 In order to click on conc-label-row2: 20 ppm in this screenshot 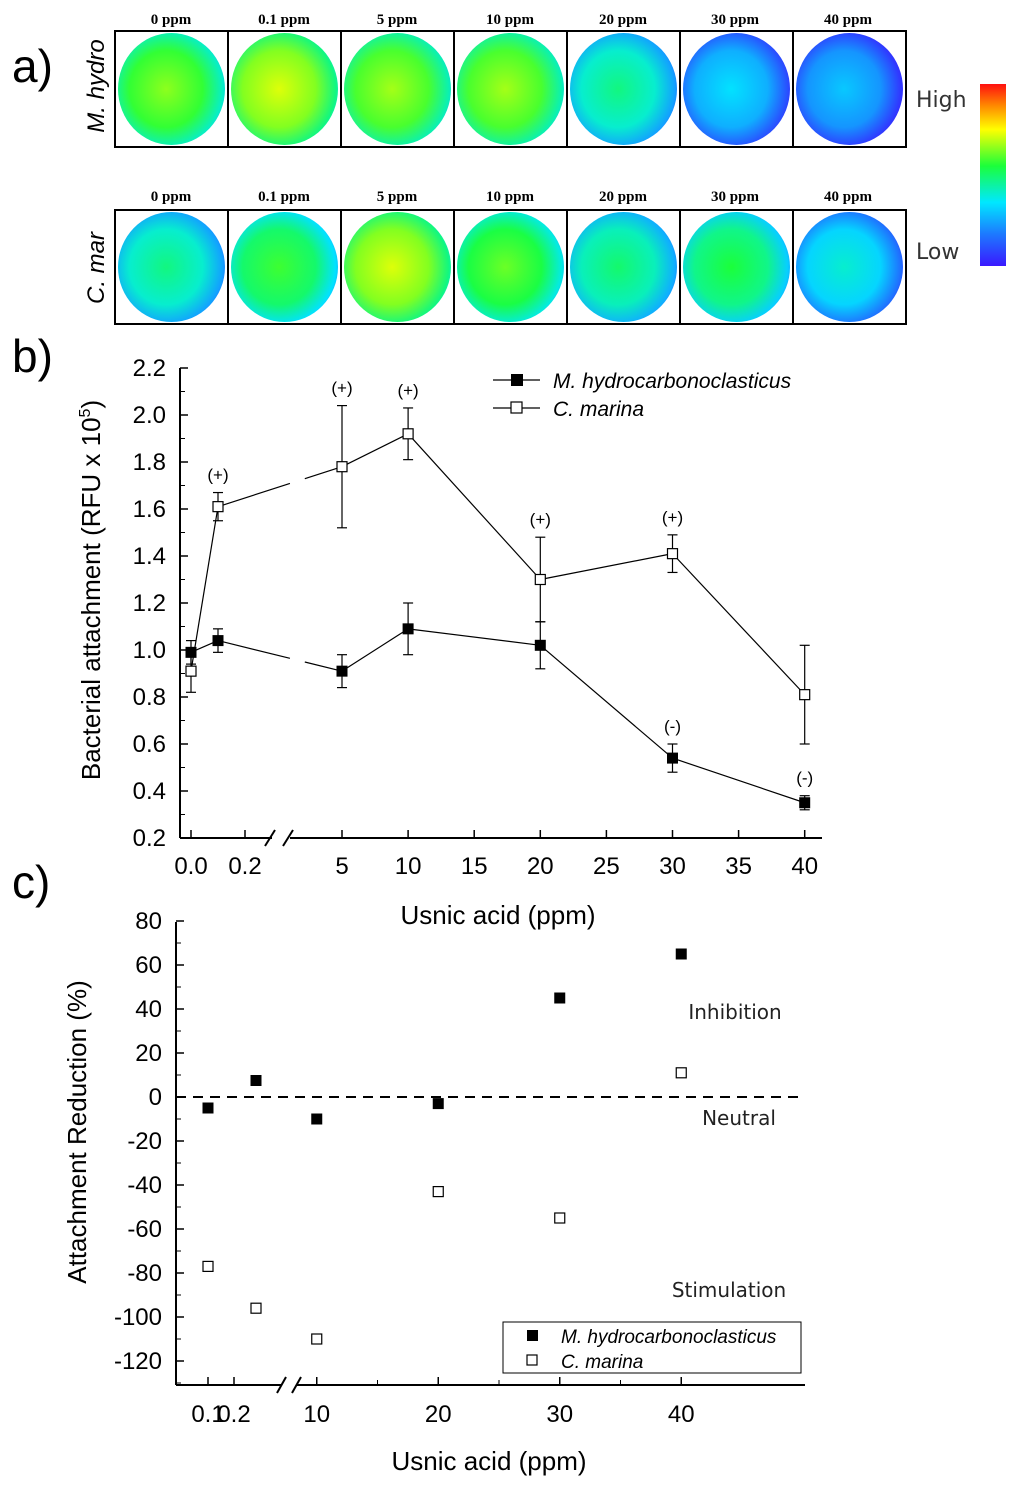, I will do `click(623, 197)`.